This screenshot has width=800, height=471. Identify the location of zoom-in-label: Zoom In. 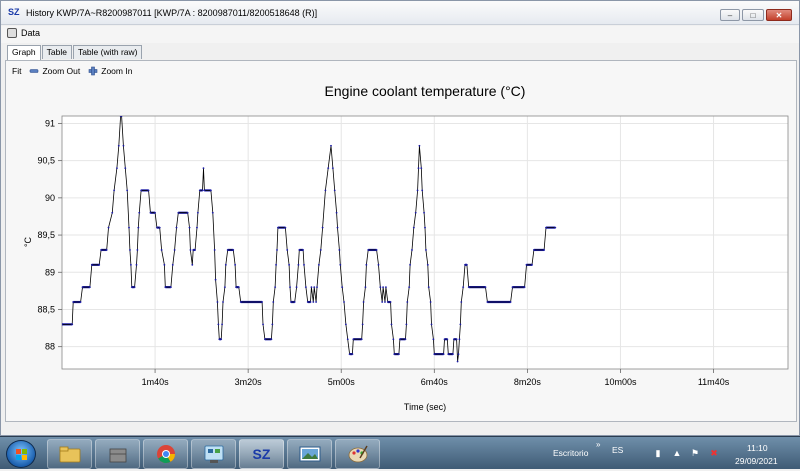
(117, 71).